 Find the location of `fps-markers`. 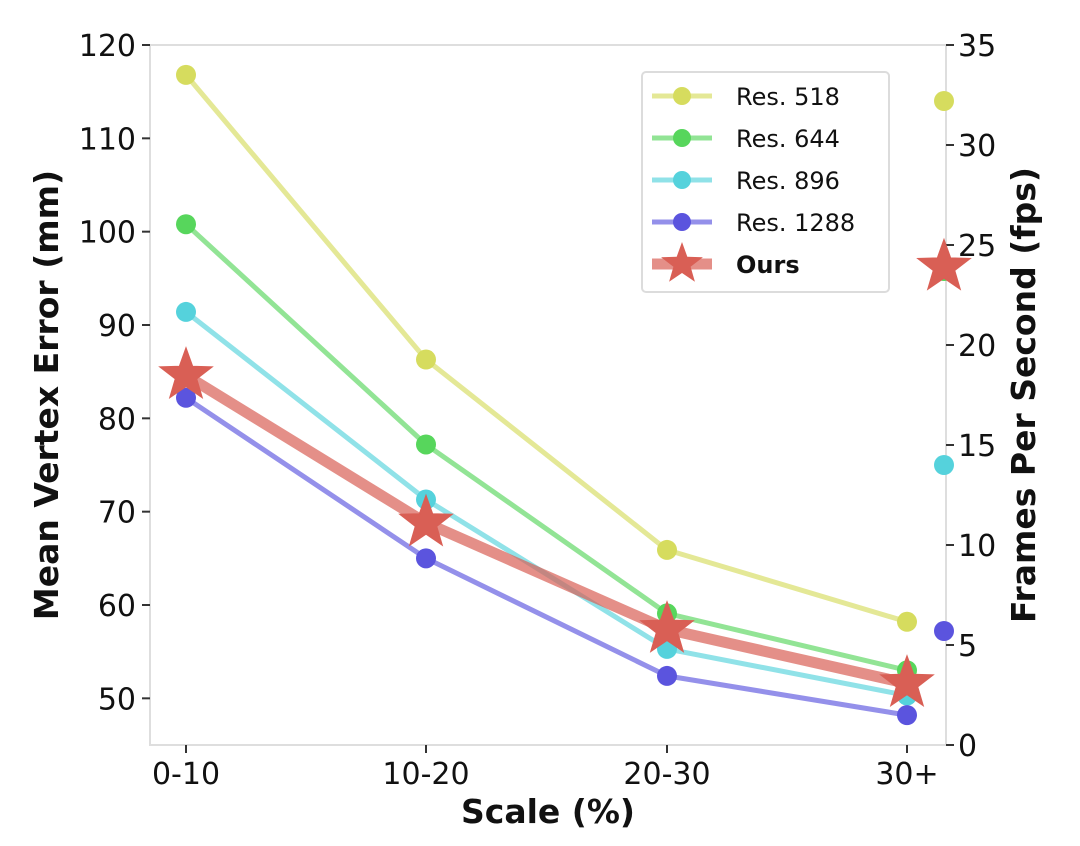

fps-markers is located at coordinates (944, 366).